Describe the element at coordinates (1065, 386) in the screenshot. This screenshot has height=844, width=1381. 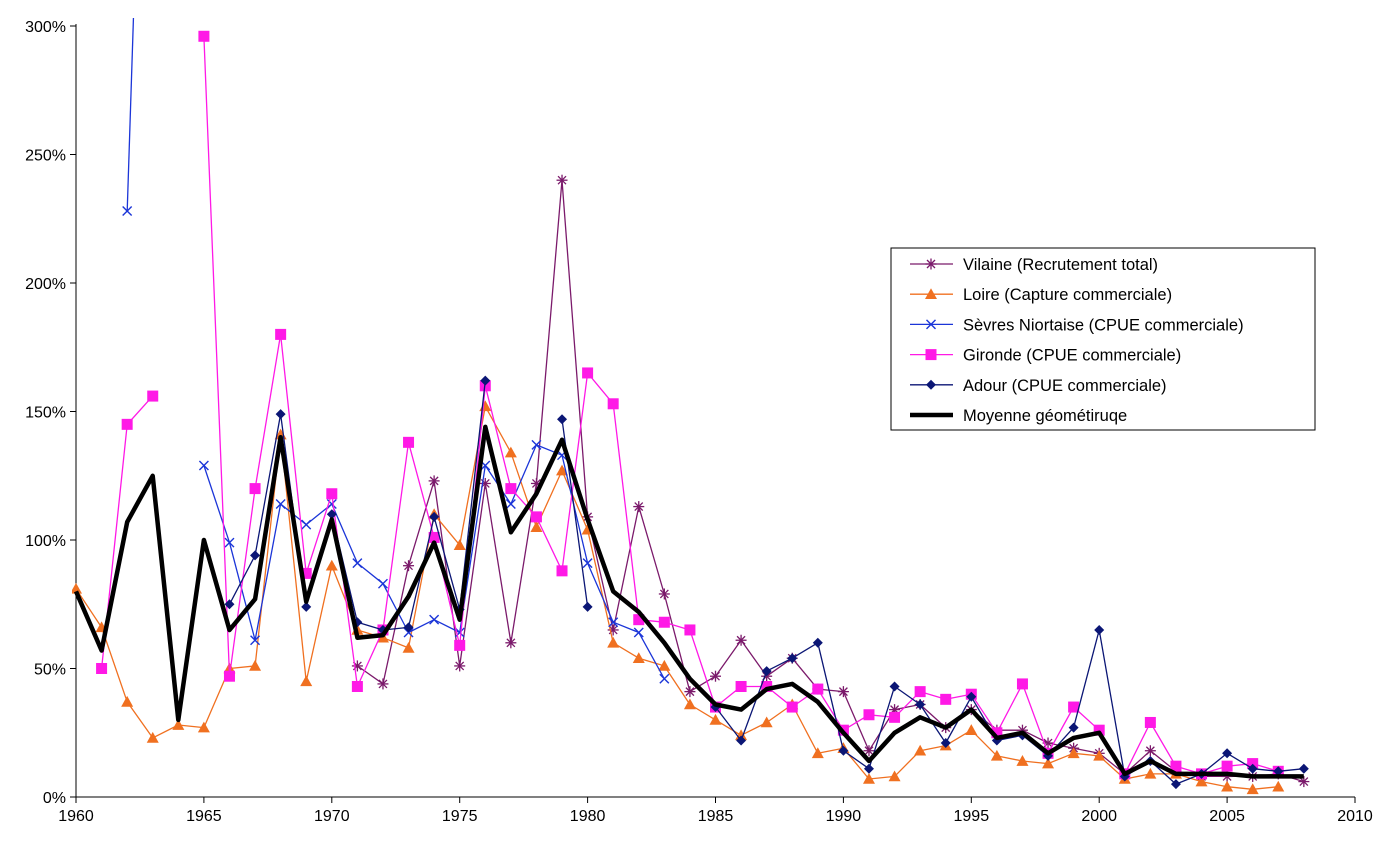
I see `legend-label: Adour (CPUE commerciale)` at that location.